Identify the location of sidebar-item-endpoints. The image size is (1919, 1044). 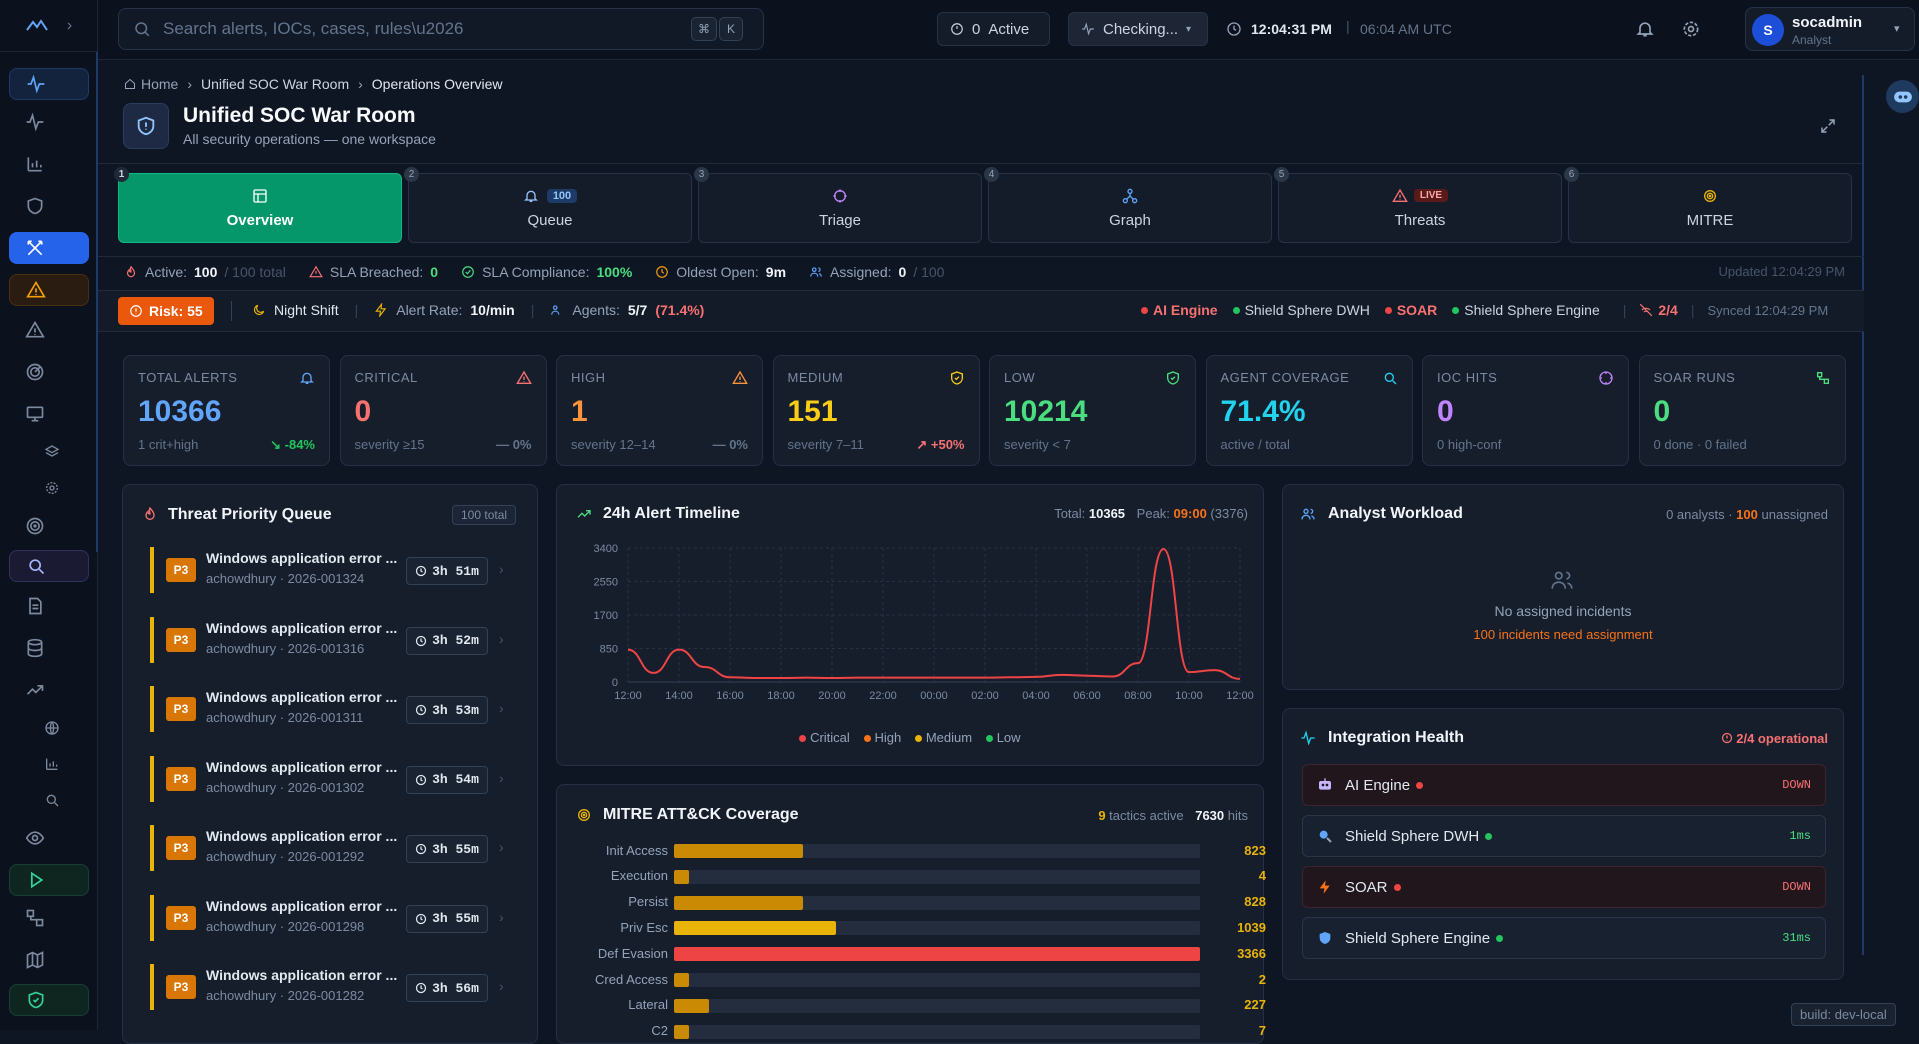
(49, 414).